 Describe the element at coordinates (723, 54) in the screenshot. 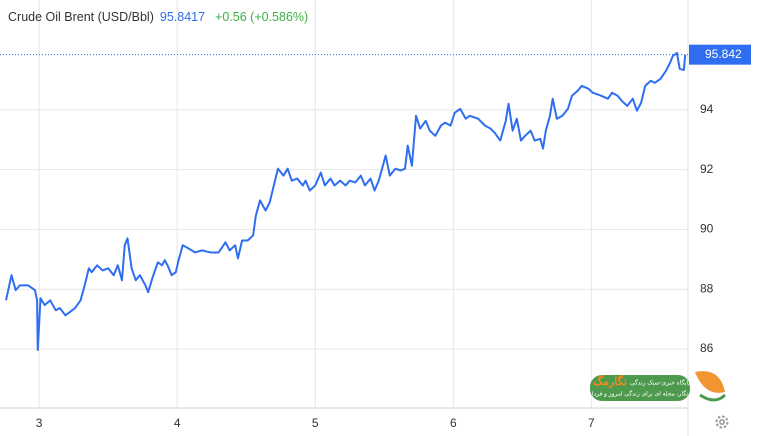

I see `last-price-label: 95.842` at that location.